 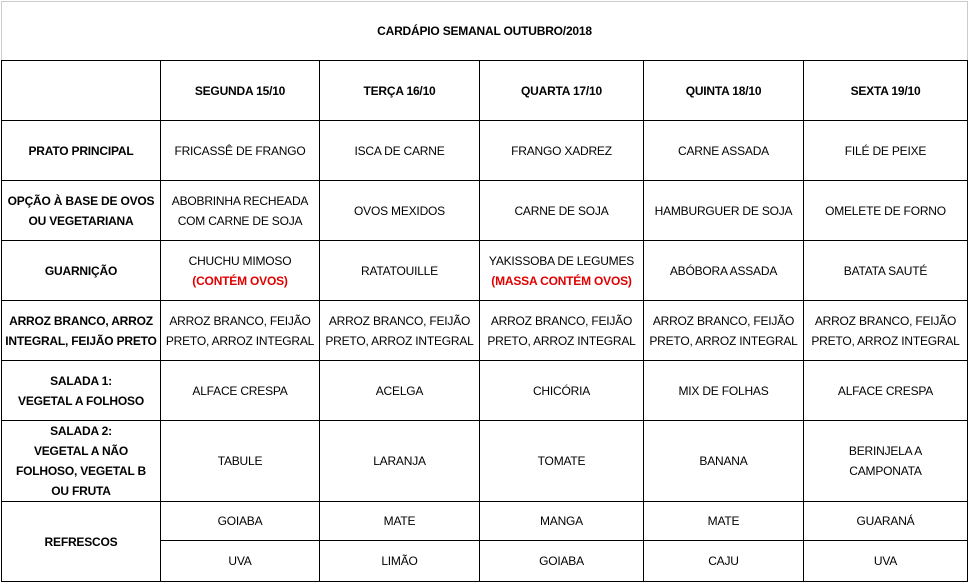 I want to click on menu-cell: OMELETE DE FORNO, so click(x=885, y=210).